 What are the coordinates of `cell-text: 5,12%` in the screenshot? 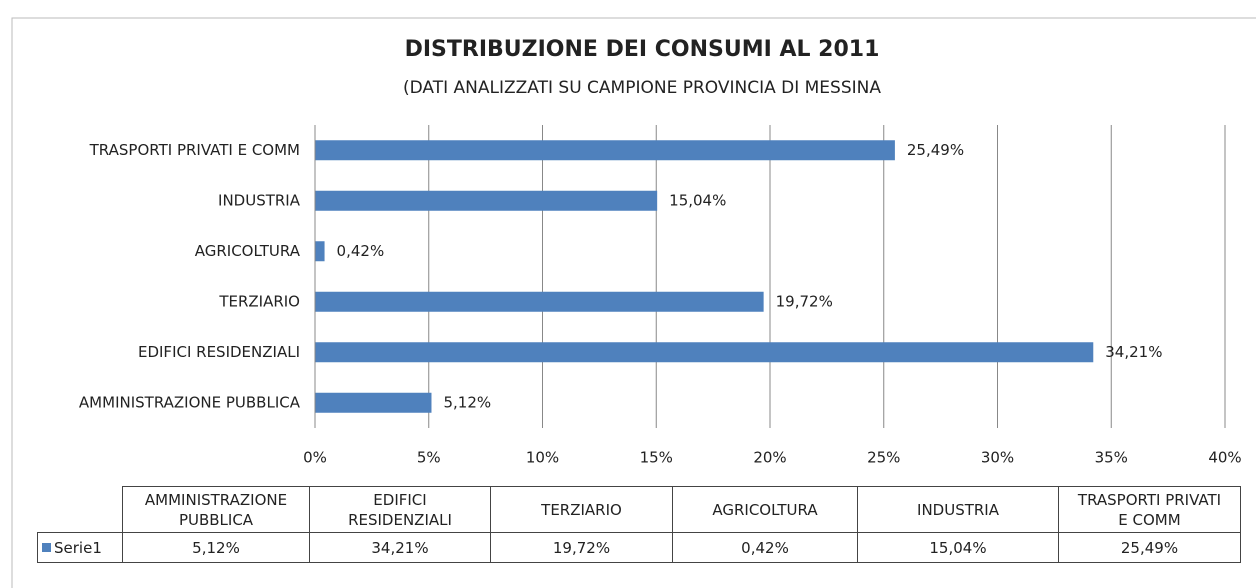 It's located at (216, 547).